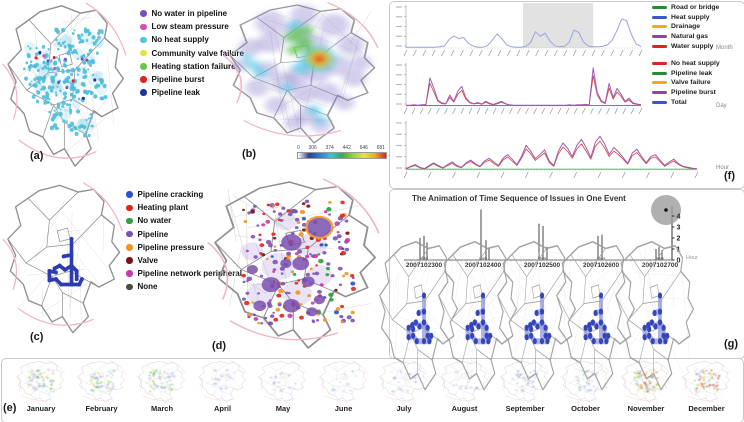 This screenshot has height=422, width=744. I want to click on month-label: February, so click(101, 408).